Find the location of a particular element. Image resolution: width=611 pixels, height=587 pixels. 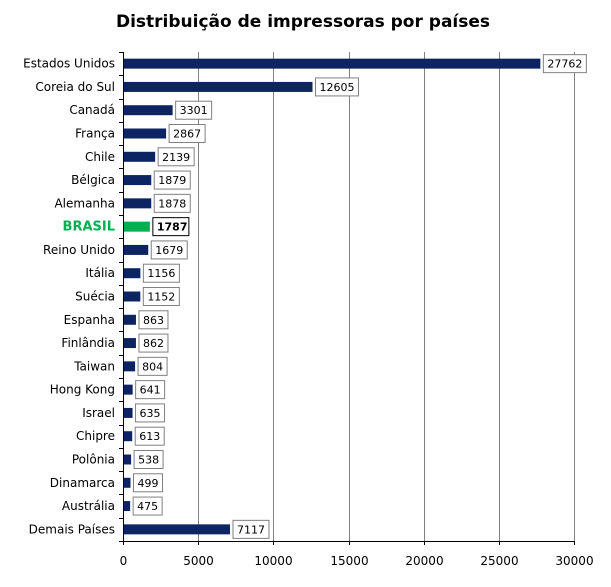

data-label: 1879 is located at coordinates (172, 180).